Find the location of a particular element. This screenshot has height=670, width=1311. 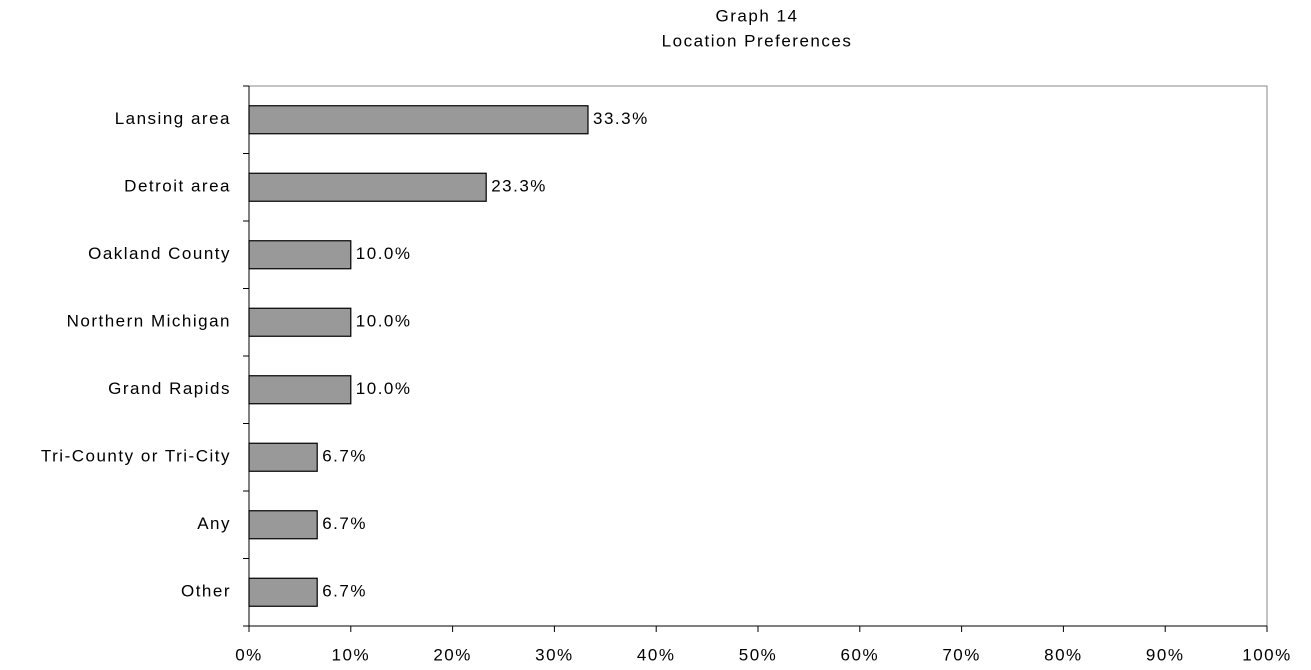

x-tick-label: 30% is located at coordinates (554, 654).